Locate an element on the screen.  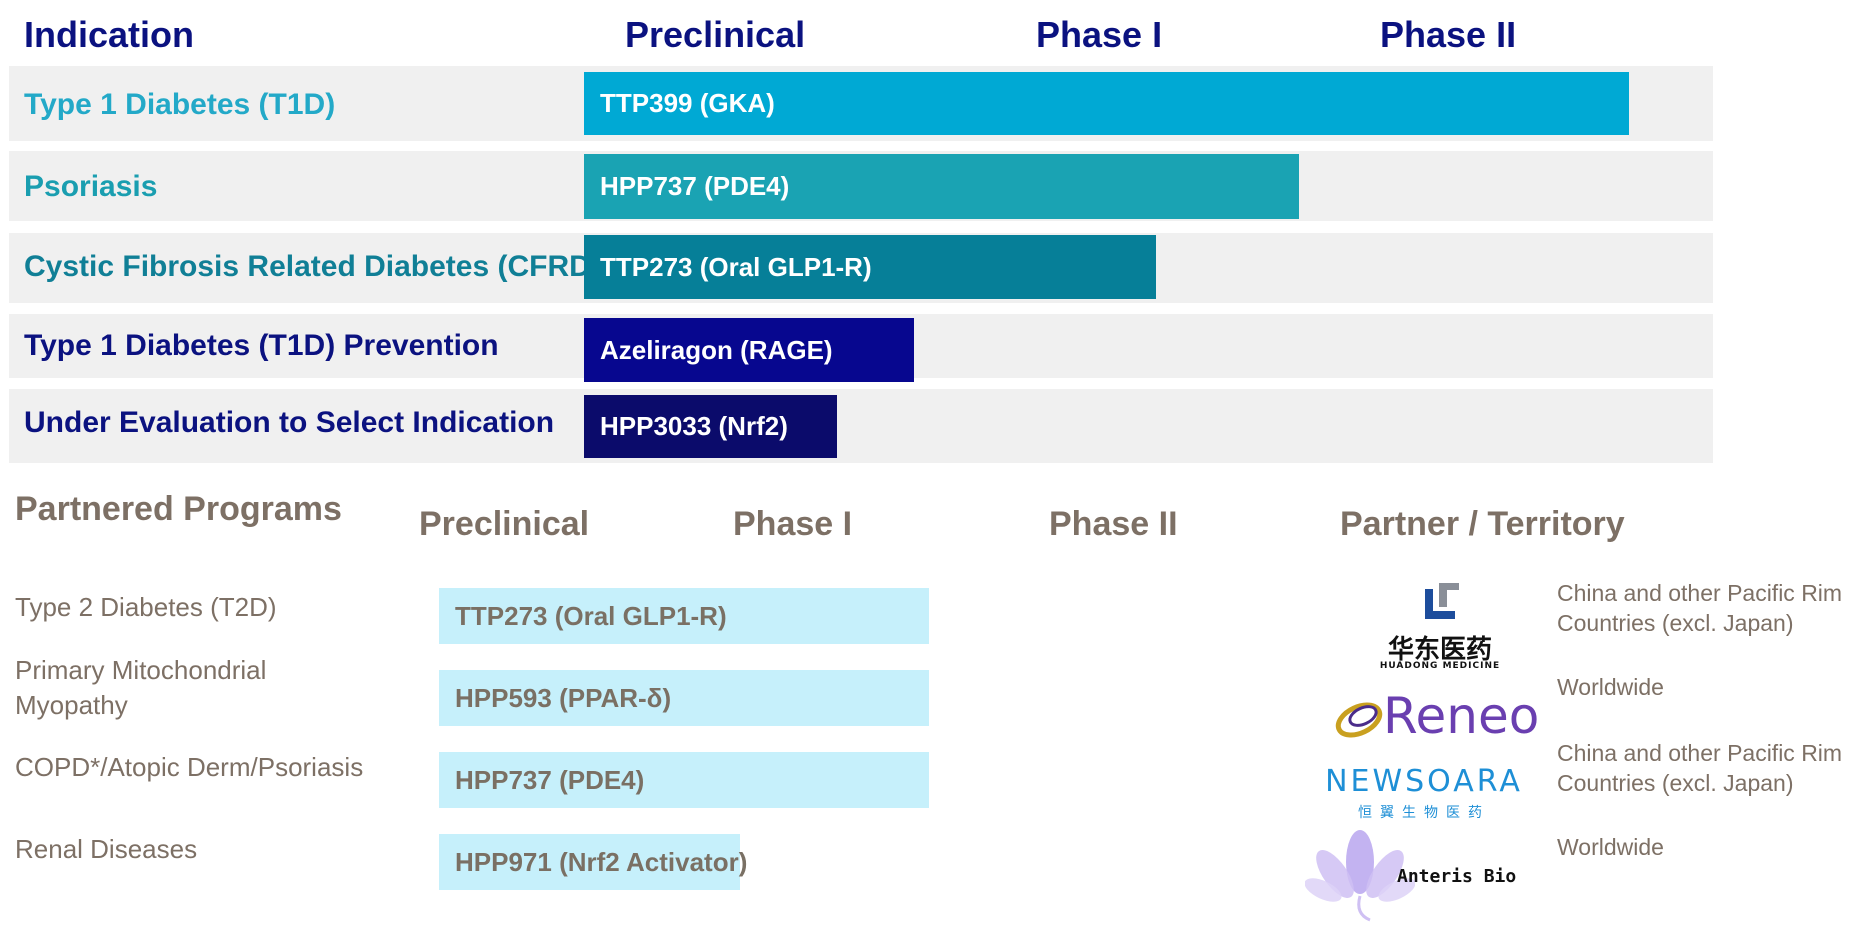
pipeline-bar: TTP399 (GKA) is located at coordinates (1106, 103).